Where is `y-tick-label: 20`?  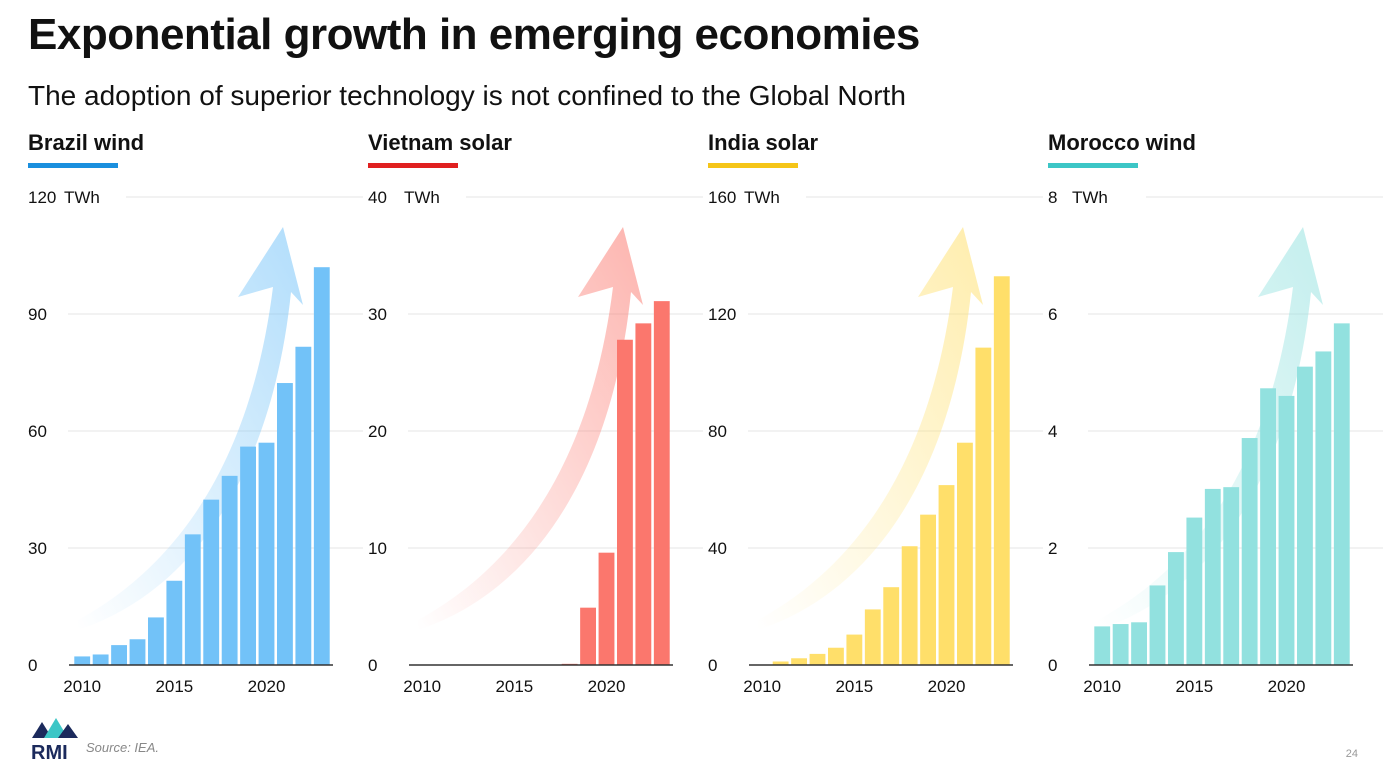 y-tick-label: 20 is located at coordinates (377, 431).